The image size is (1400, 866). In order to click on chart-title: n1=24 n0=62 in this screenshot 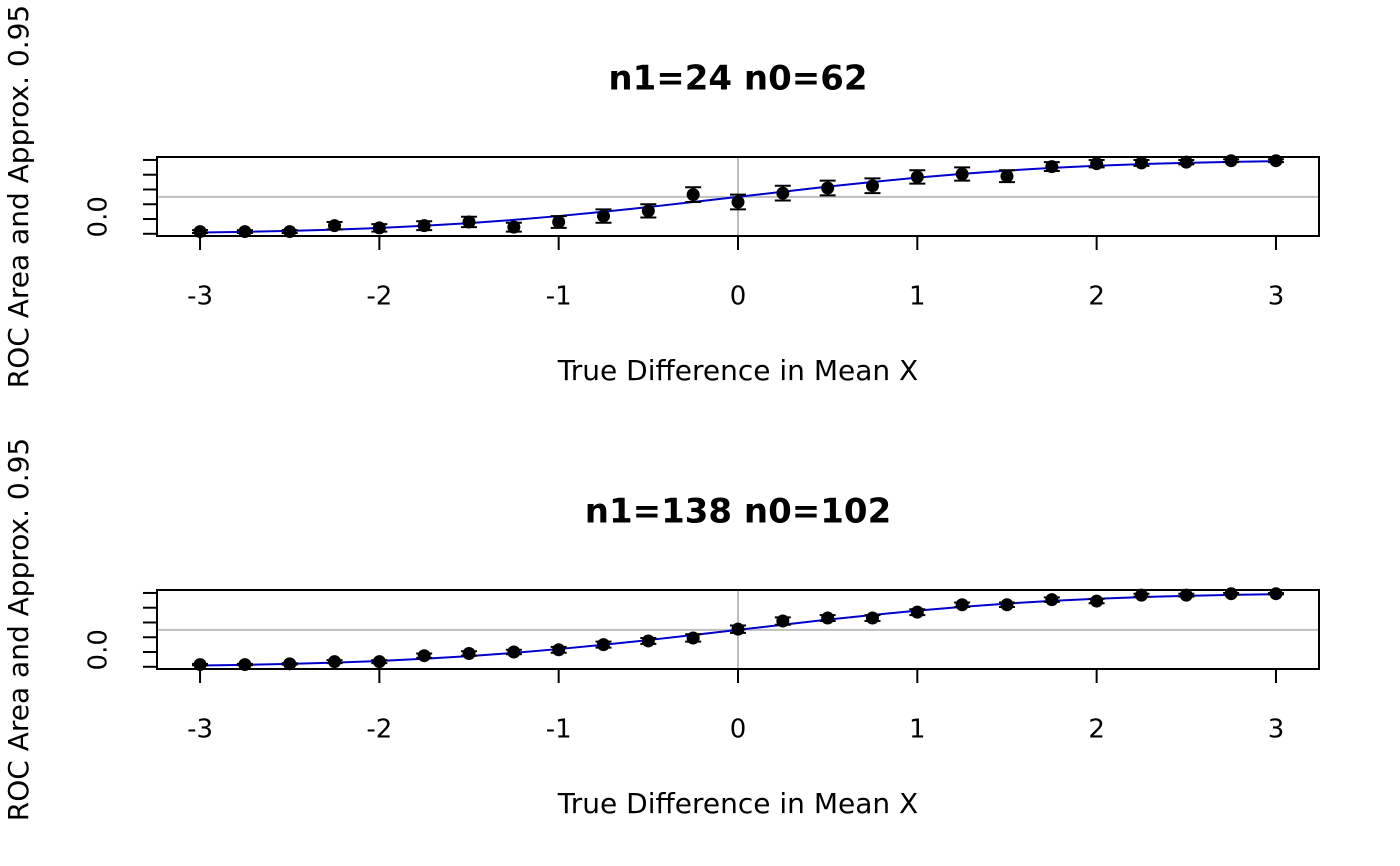, I will do `click(737, 79)`.